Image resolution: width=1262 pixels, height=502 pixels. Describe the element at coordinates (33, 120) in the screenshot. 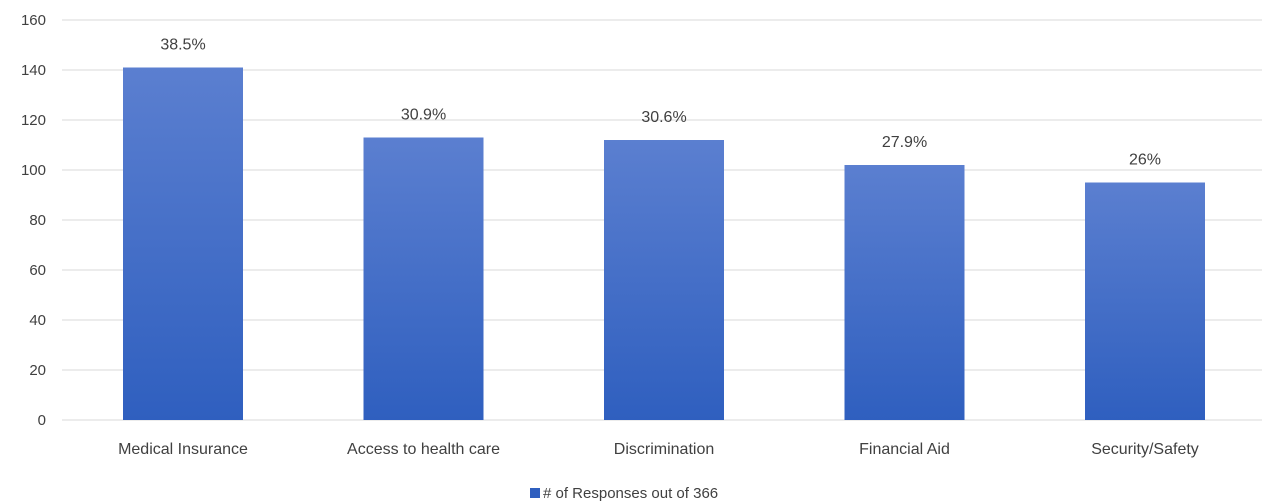

I see `y-tick-label: 120` at that location.